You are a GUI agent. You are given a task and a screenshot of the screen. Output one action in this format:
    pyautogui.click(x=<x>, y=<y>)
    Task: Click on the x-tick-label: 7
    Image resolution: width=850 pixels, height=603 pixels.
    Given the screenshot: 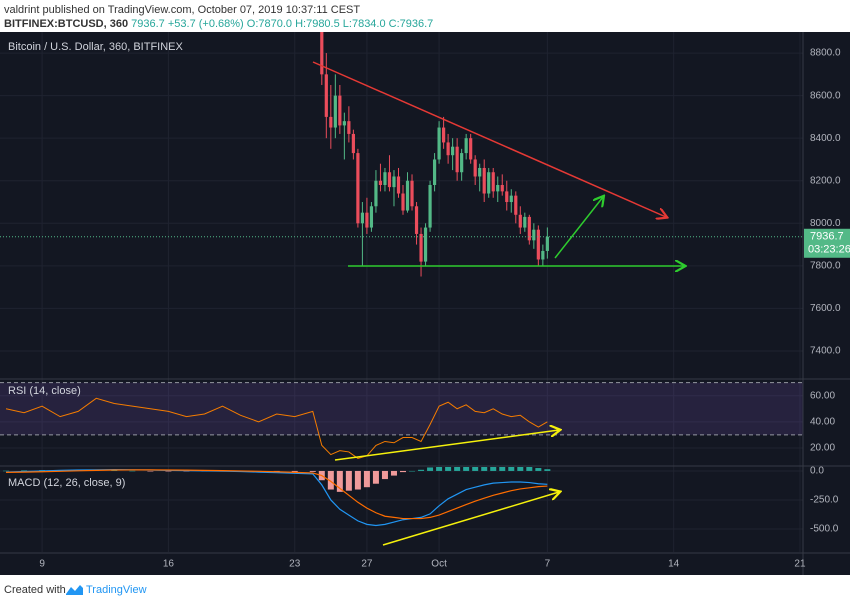 What is the action you would take?
    pyautogui.click(x=548, y=564)
    